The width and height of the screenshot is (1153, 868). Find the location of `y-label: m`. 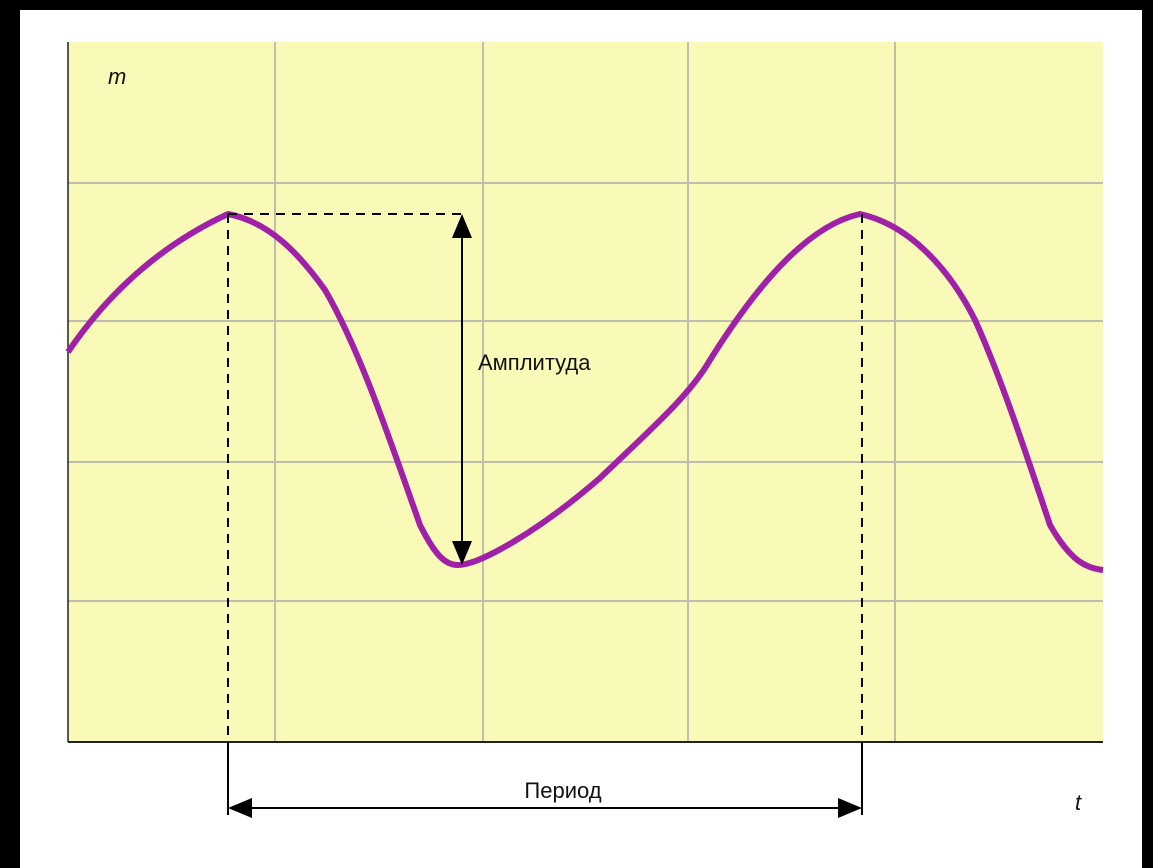

y-label: m is located at coordinates (117, 76).